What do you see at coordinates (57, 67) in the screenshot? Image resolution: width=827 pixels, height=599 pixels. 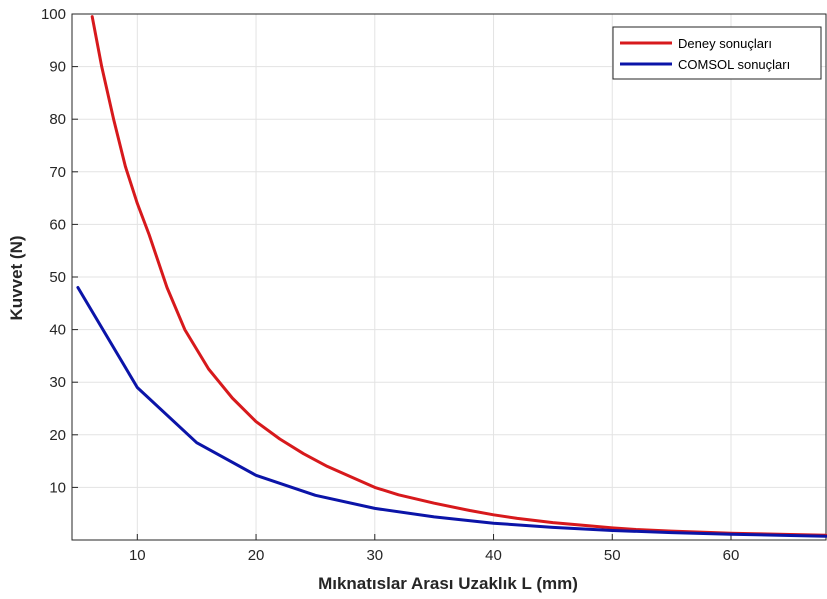 I see `y-tick-label: 90` at bounding box center [57, 67].